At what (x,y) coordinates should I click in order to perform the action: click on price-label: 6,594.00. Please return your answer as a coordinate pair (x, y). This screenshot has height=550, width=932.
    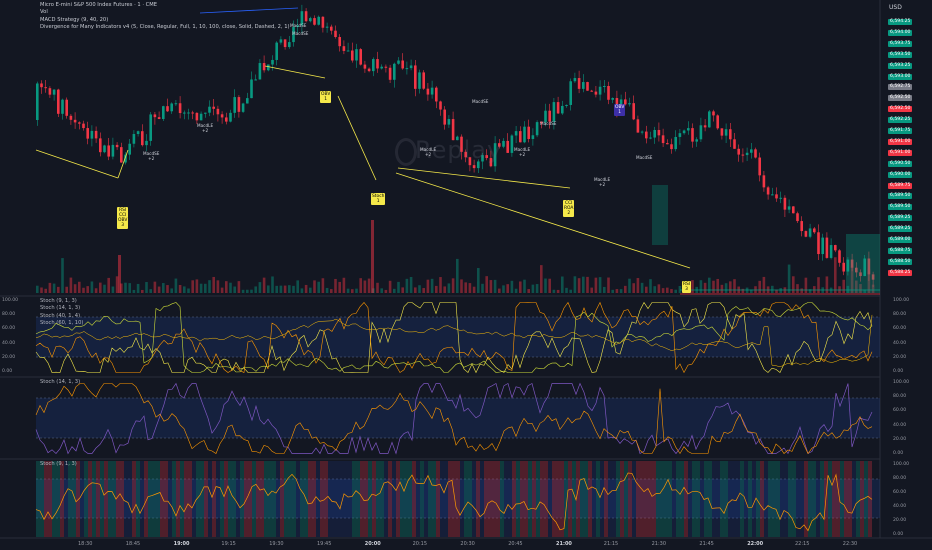
    Looking at the image, I should click on (900, 32).